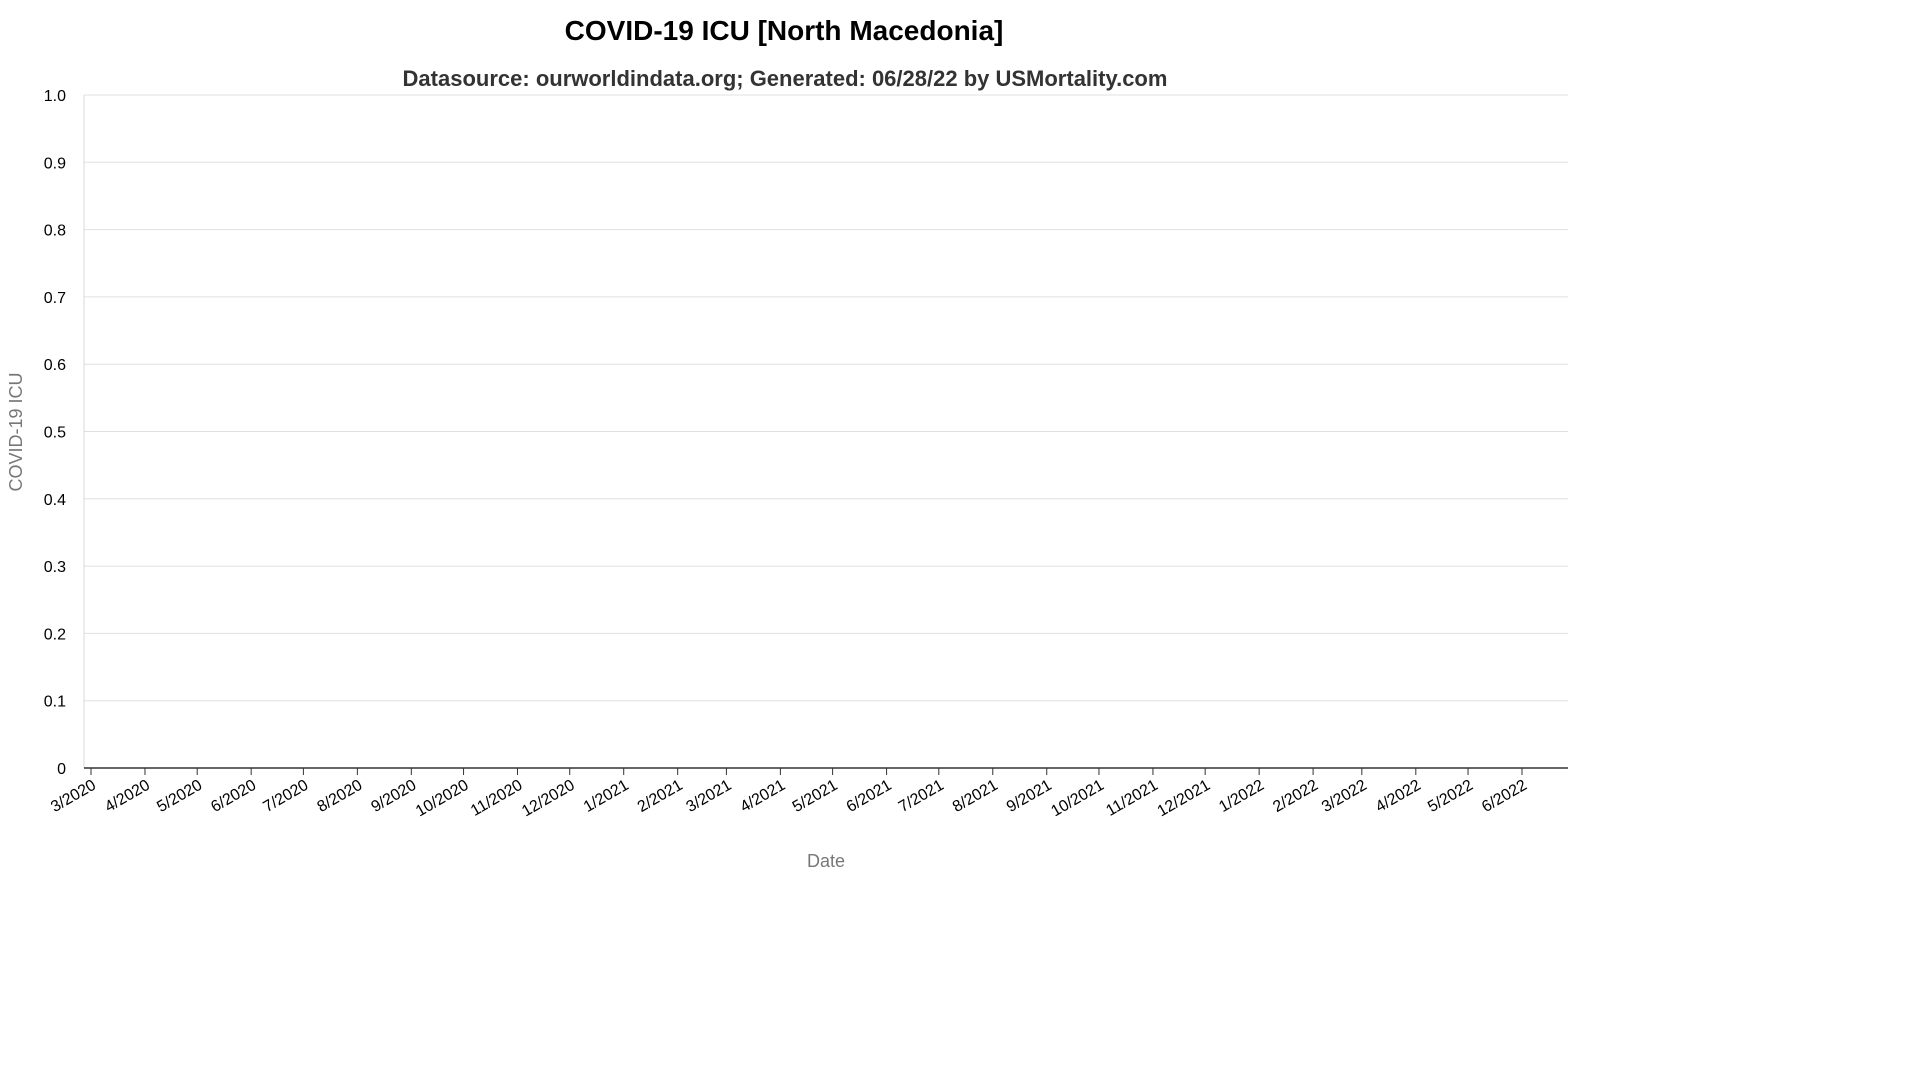 This screenshot has width=1920, height=1080. I want to click on x-tick-label: 6/2021, so click(869, 796).